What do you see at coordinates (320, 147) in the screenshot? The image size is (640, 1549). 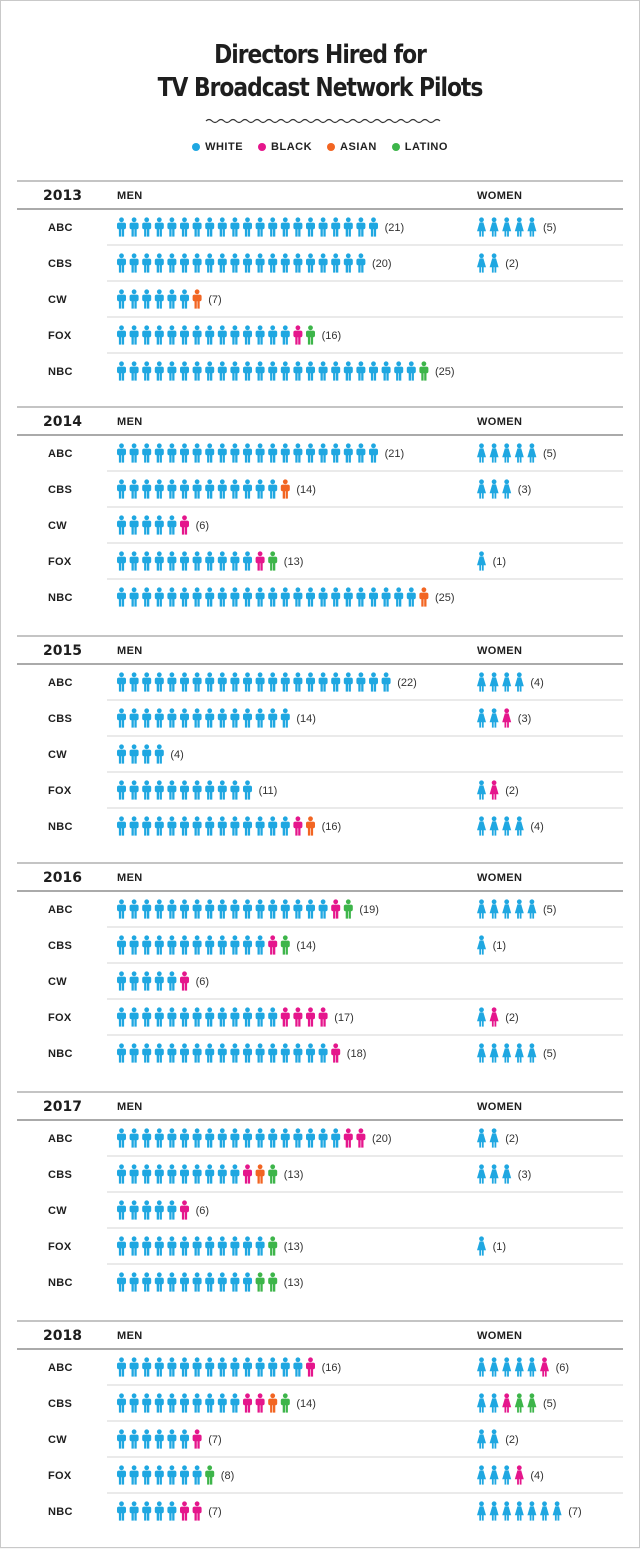 I see `legend: WHITE BLACK ASIAN LATINO` at bounding box center [320, 147].